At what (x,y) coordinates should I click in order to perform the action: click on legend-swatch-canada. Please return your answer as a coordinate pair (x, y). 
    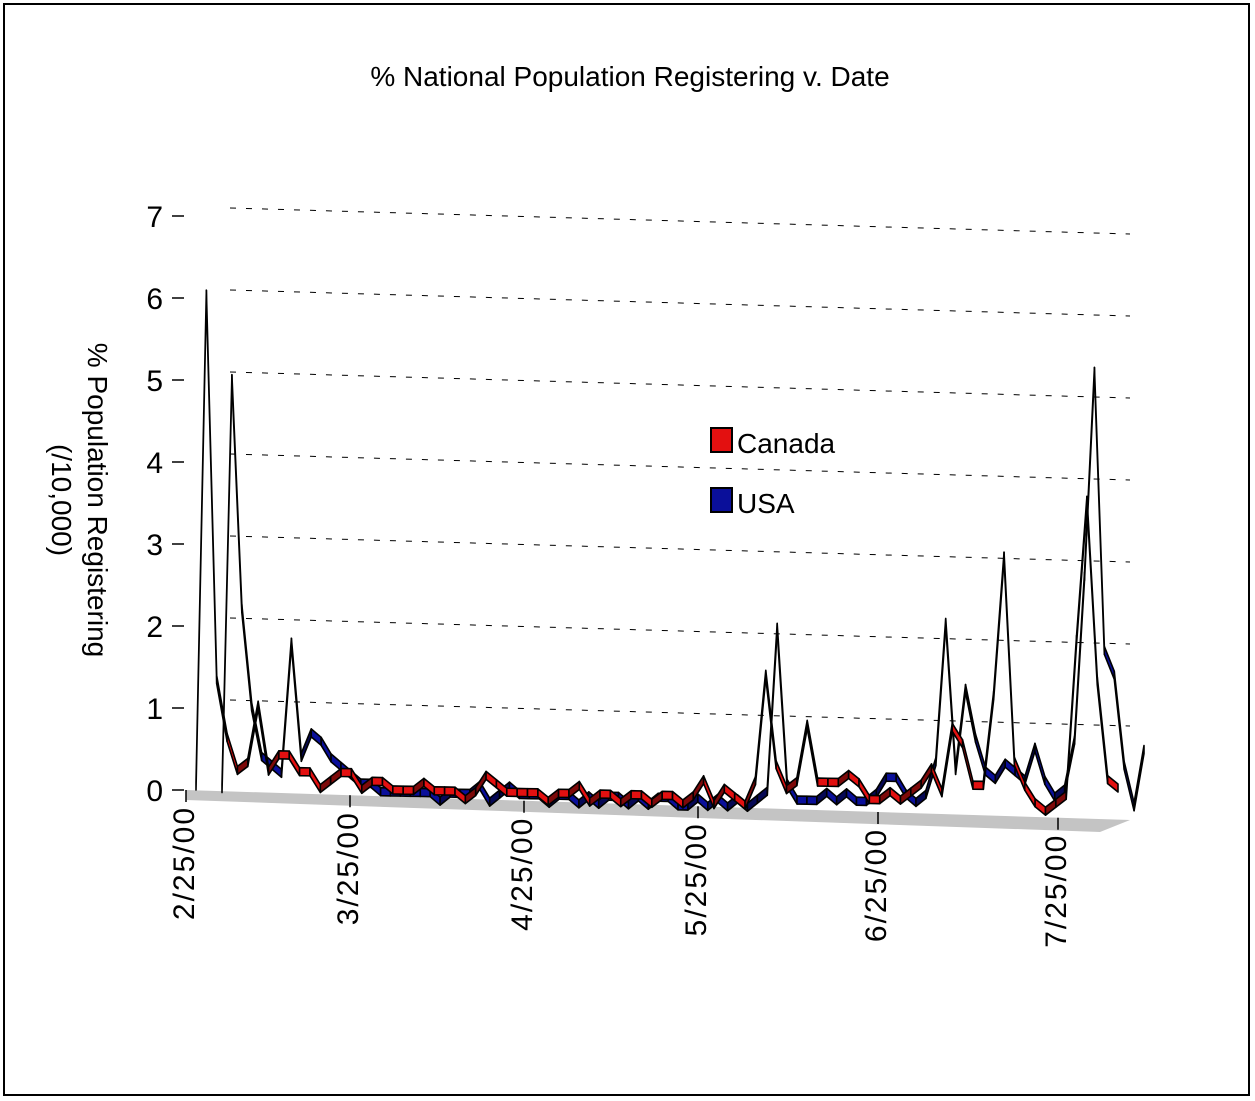
    Looking at the image, I should click on (721, 440).